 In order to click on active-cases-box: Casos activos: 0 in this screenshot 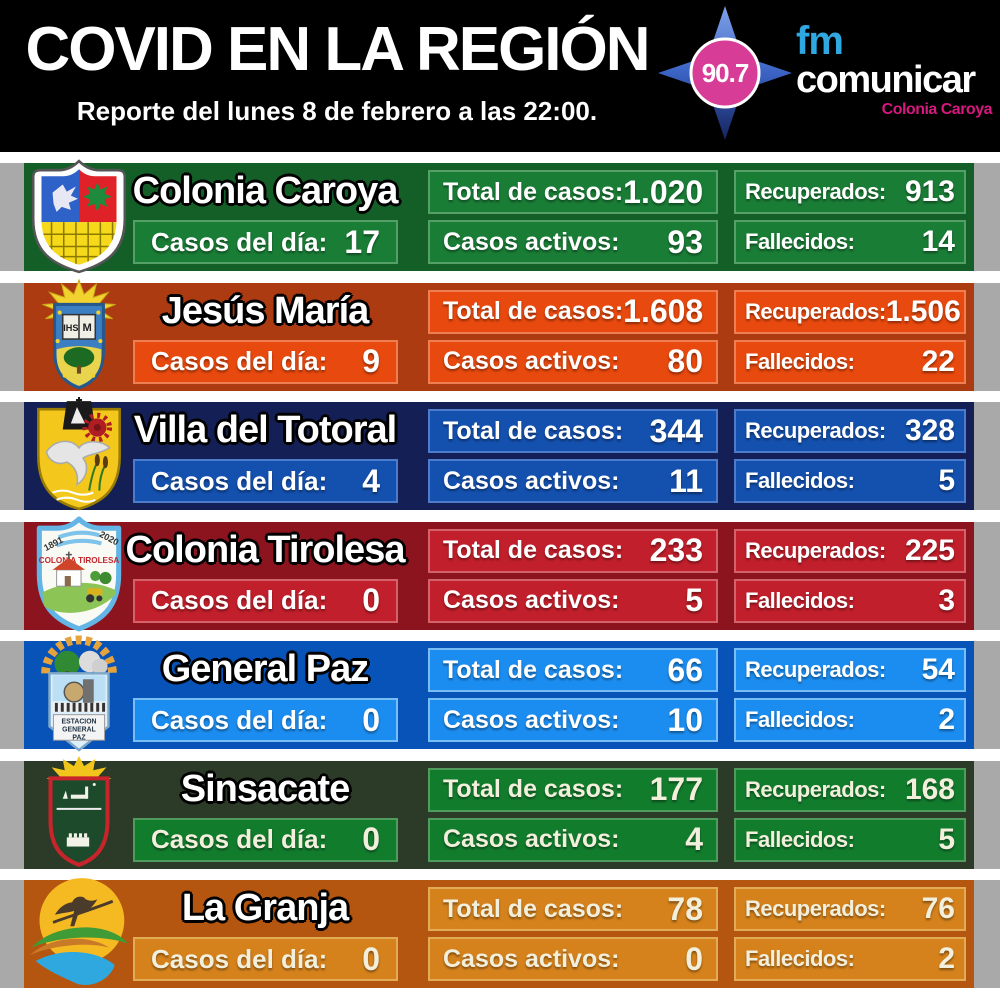, I will do `click(573, 959)`.